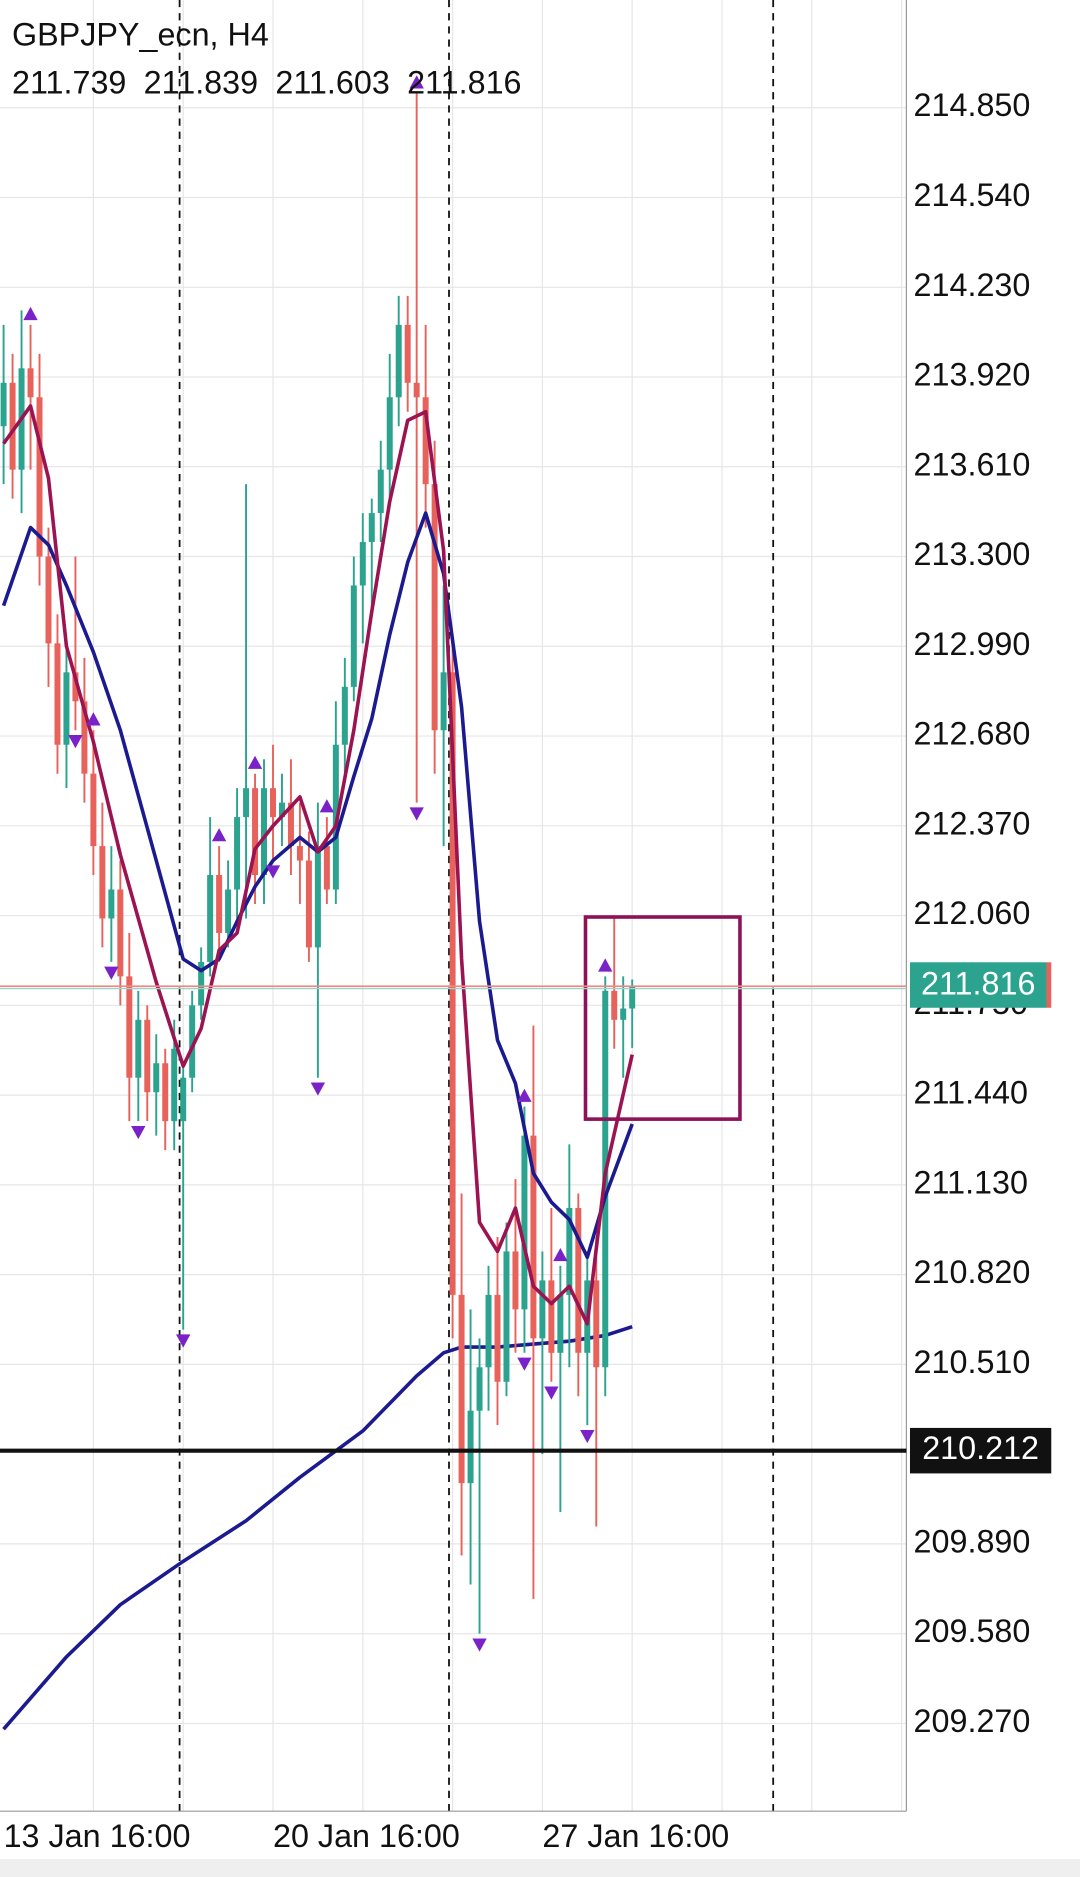 The image size is (1080, 1877). I want to click on y-tick-label: 210.510, so click(972, 1362).